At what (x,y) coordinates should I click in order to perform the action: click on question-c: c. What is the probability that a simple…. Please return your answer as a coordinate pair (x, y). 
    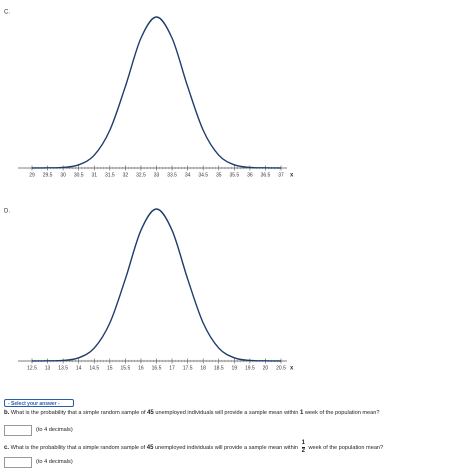
    Looking at the image, I should click on (193, 447).